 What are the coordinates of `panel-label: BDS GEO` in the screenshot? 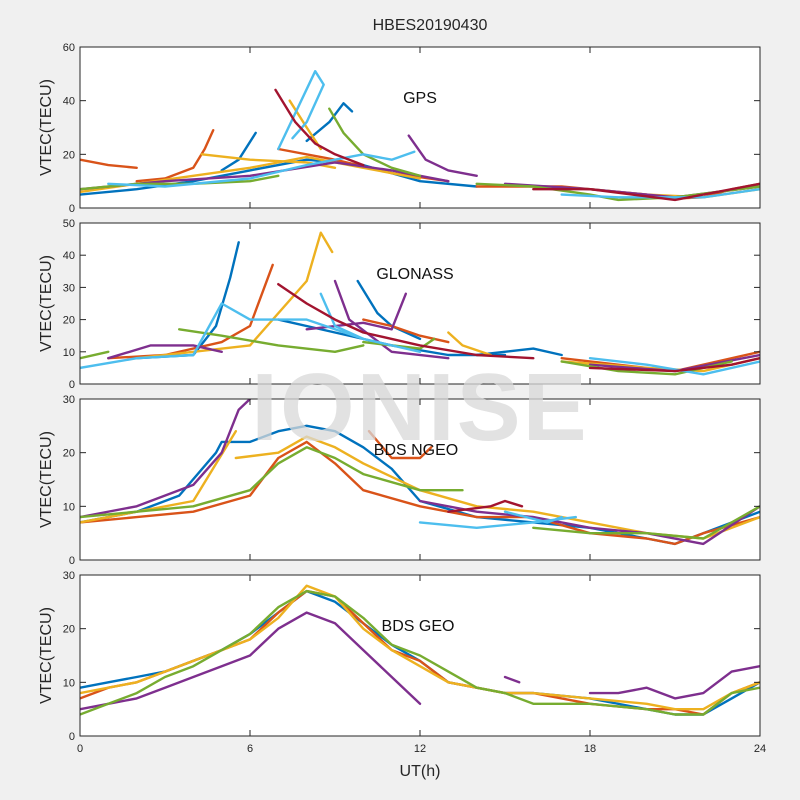 It's located at (418, 626).